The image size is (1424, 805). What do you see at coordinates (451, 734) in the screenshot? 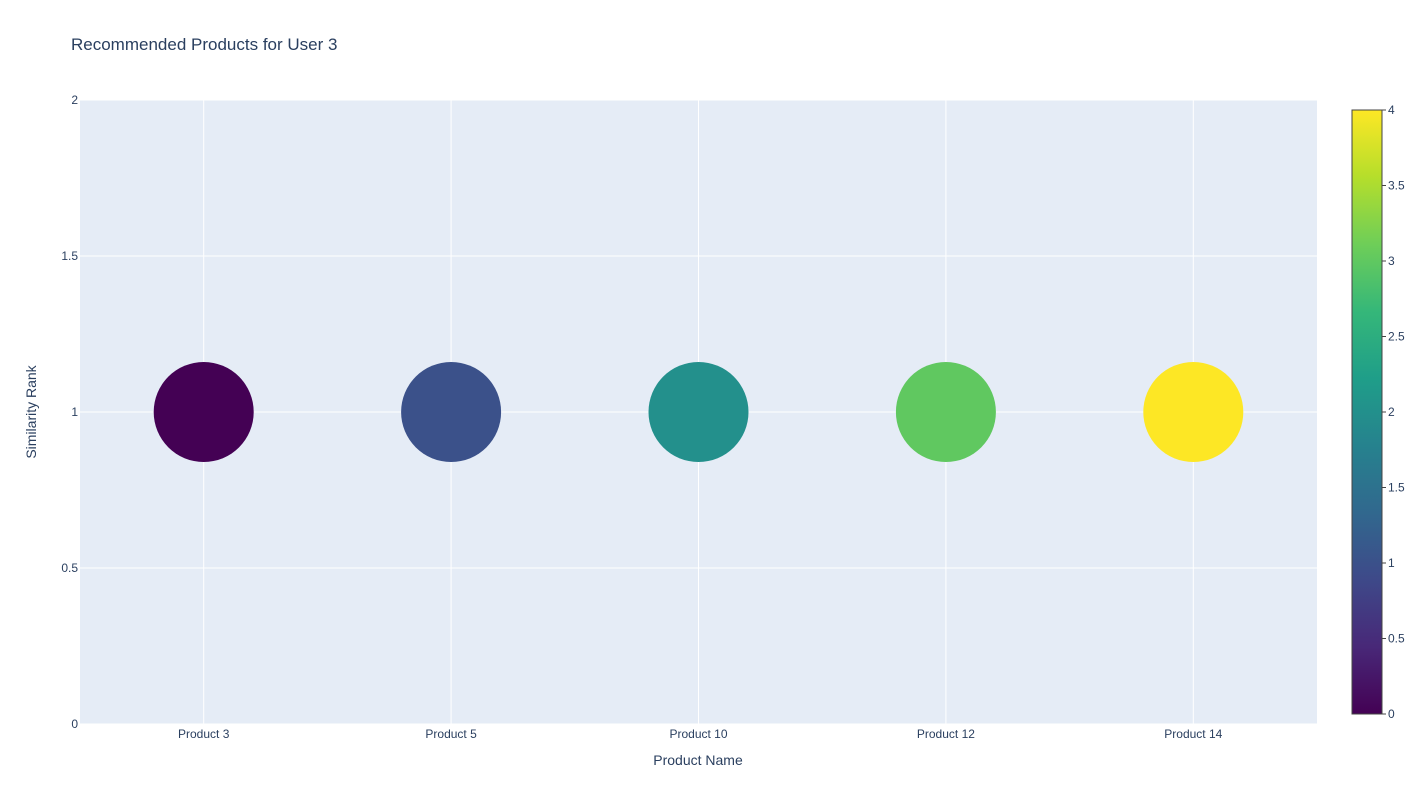
I see `x-tick-label: Product 5` at bounding box center [451, 734].